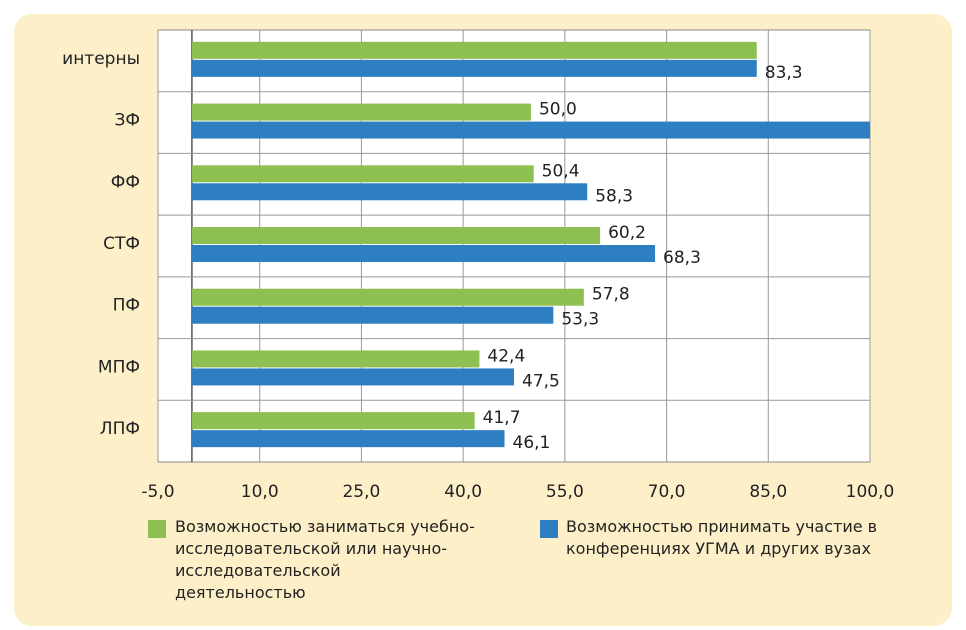  What do you see at coordinates (506, 356) in the screenshot?
I see `data-label: 42,4` at bounding box center [506, 356].